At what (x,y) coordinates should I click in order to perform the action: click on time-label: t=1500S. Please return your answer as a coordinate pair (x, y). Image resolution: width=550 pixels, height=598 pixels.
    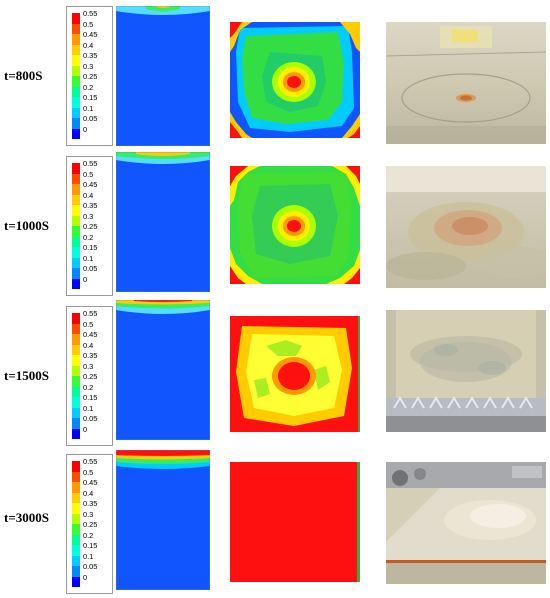
    Looking at the image, I should click on (26, 375).